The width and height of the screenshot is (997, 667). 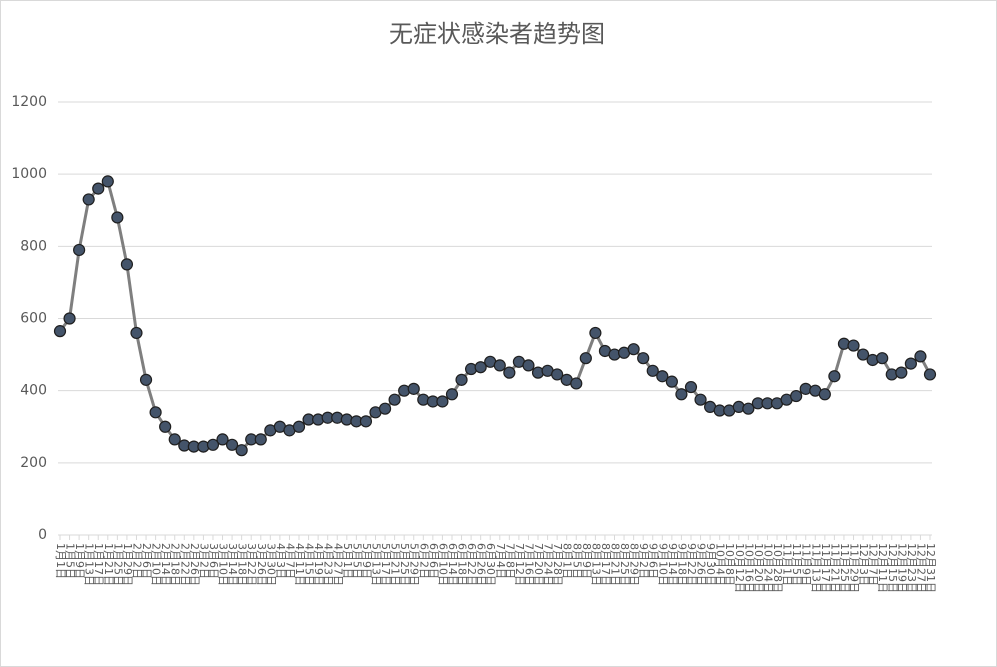 What do you see at coordinates (815, 568) in the screenshot?
I see `x-tick-label: 11月13日` at bounding box center [815, 568].